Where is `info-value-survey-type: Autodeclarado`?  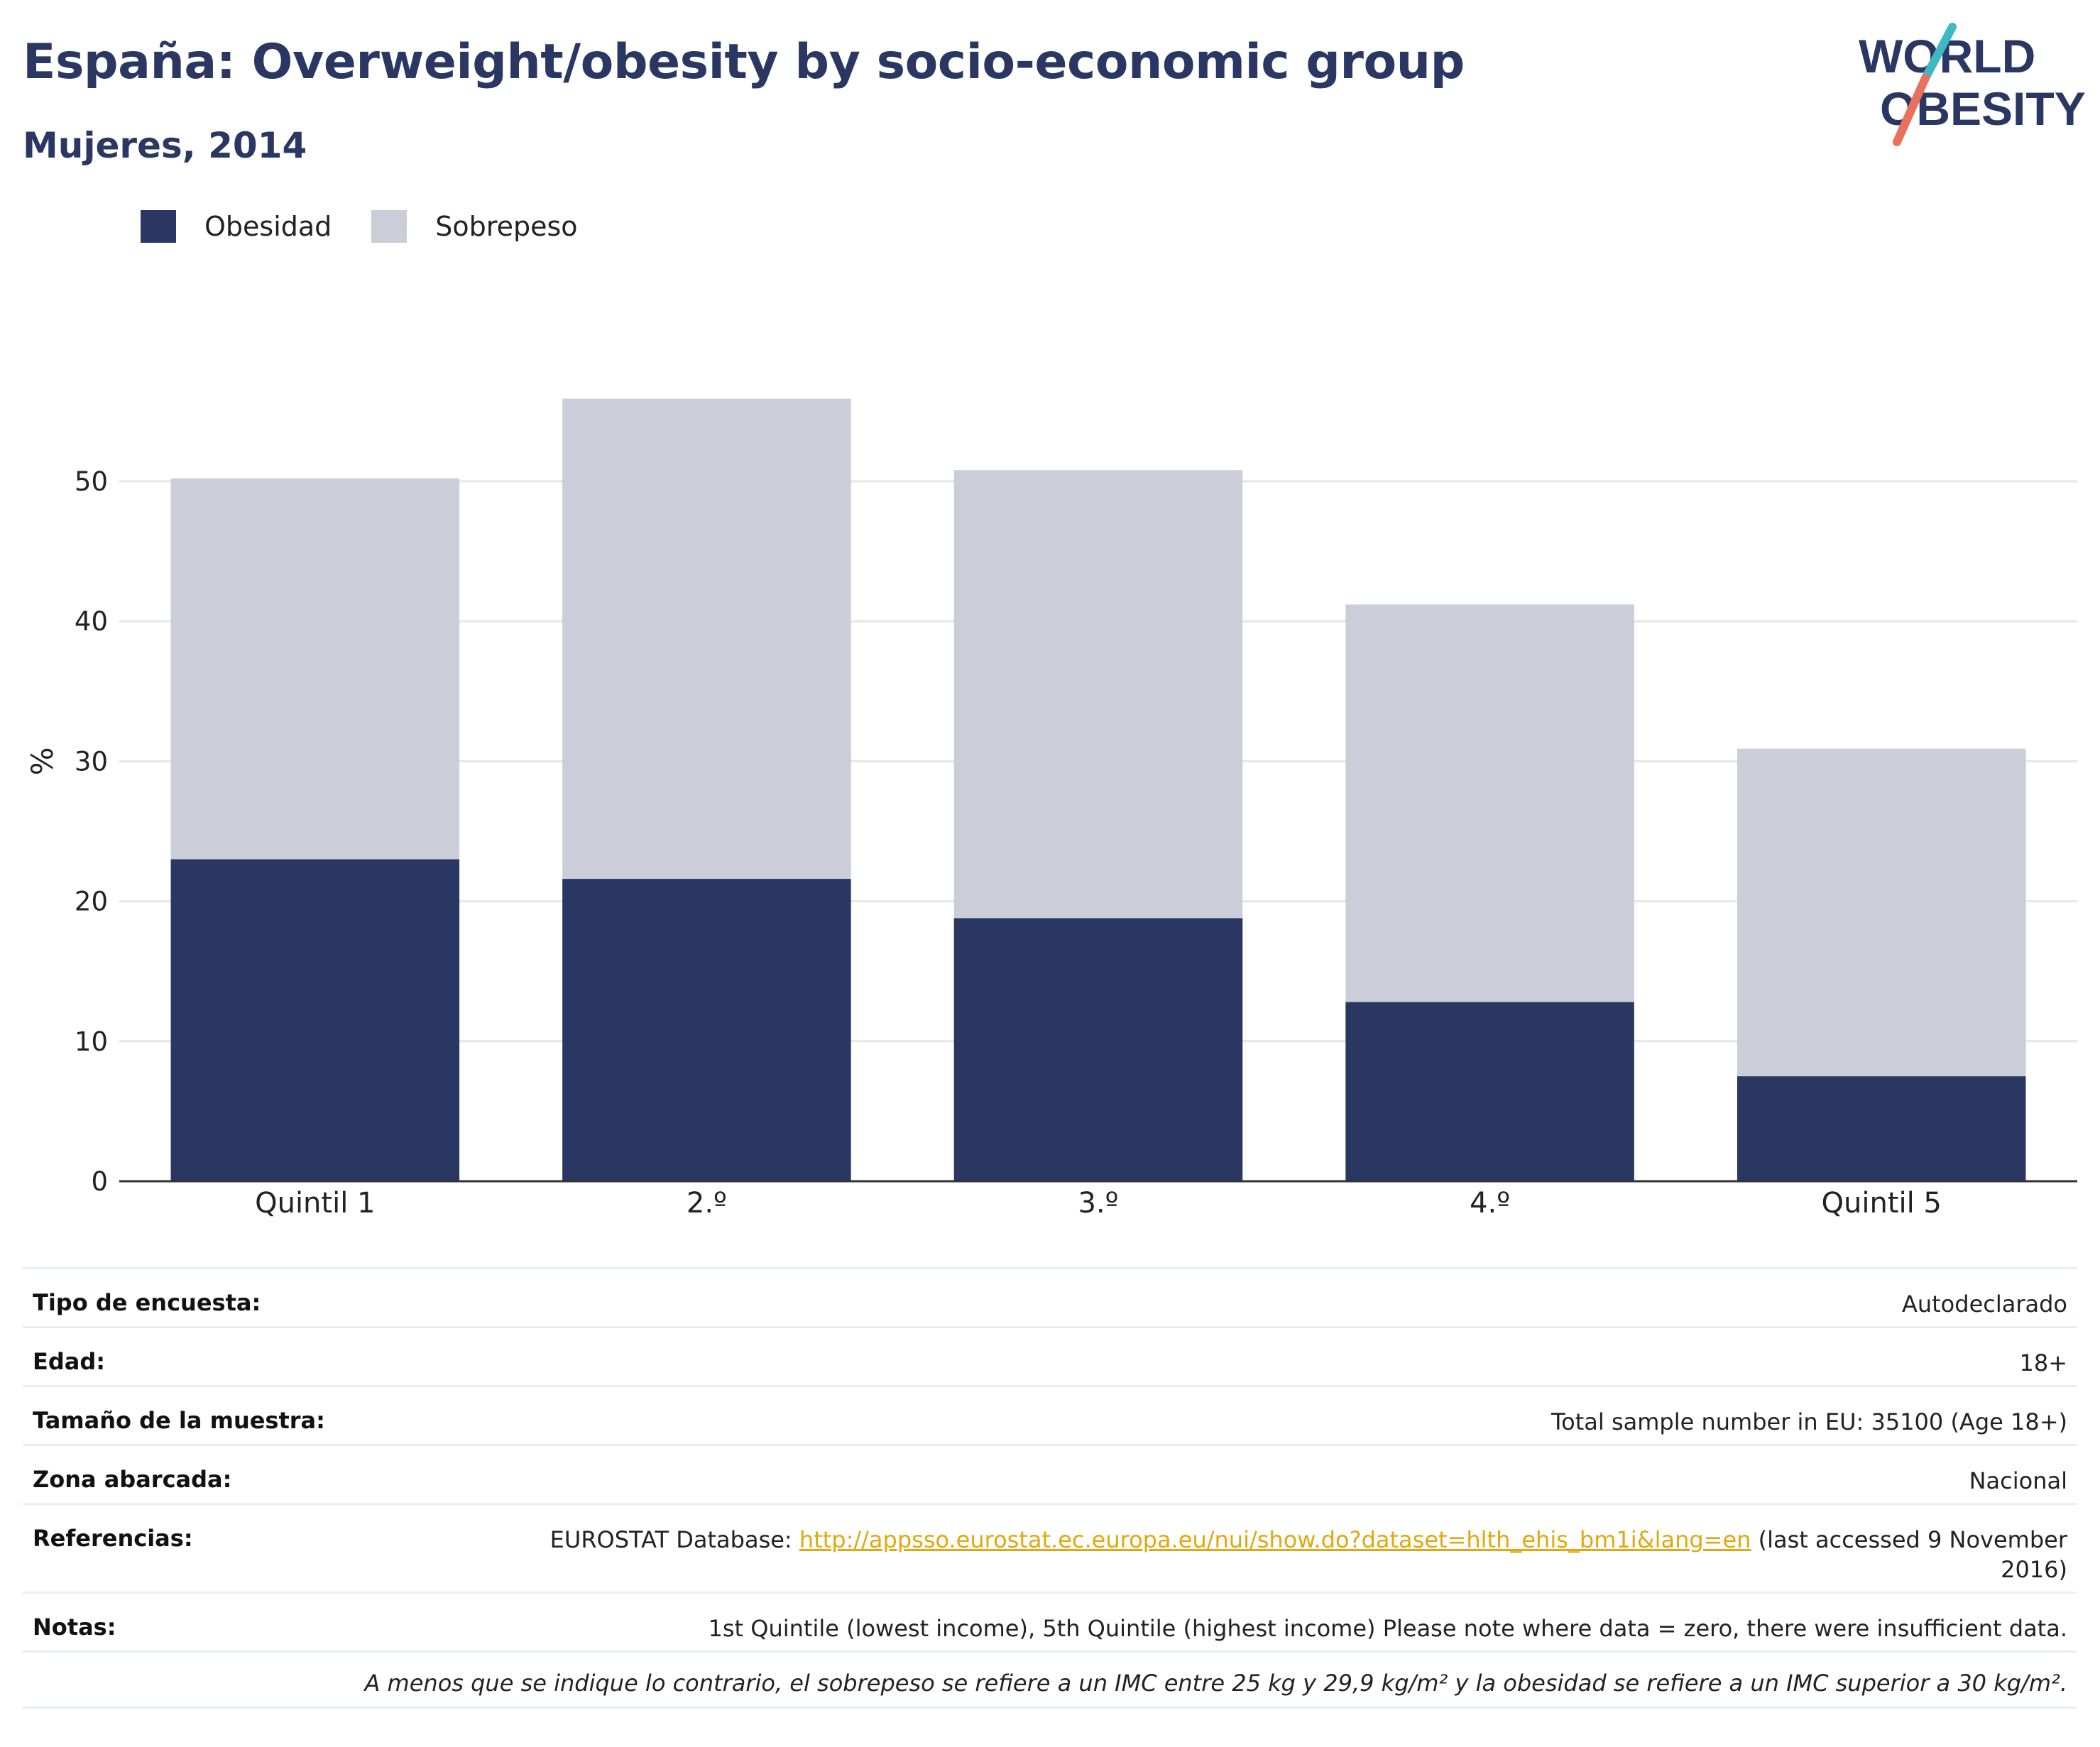 info-value-survey-type: Autodeclarado is located at coordinates (1984, 1304).